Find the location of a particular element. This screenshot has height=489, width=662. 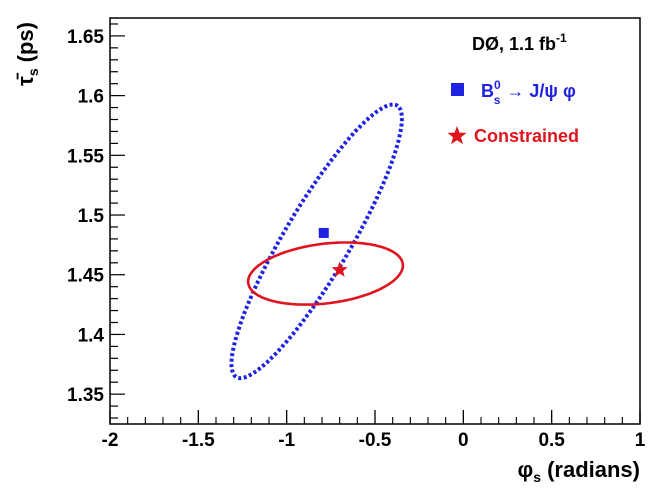

y-tick-label: 1.5 is located at coordinates (91, 216).